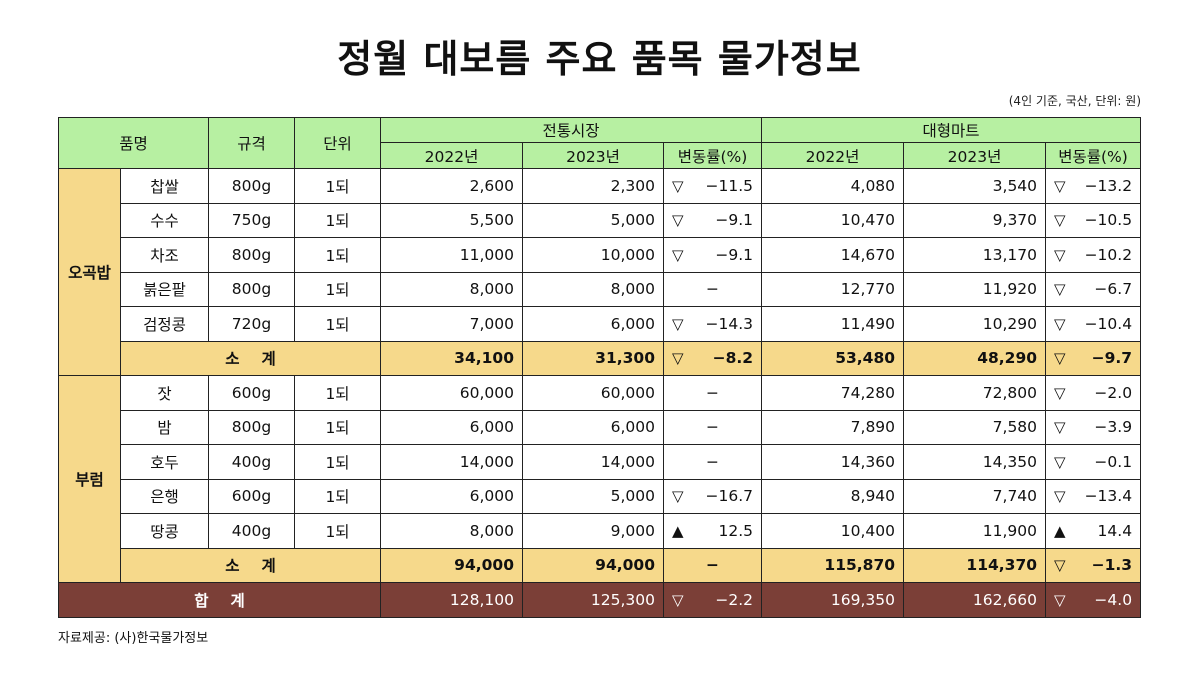  What do you see at coordinates (451, 565) in the screenshot?
I see `subtotal-market-2022: 94,000` at bounding box center [451, 565].